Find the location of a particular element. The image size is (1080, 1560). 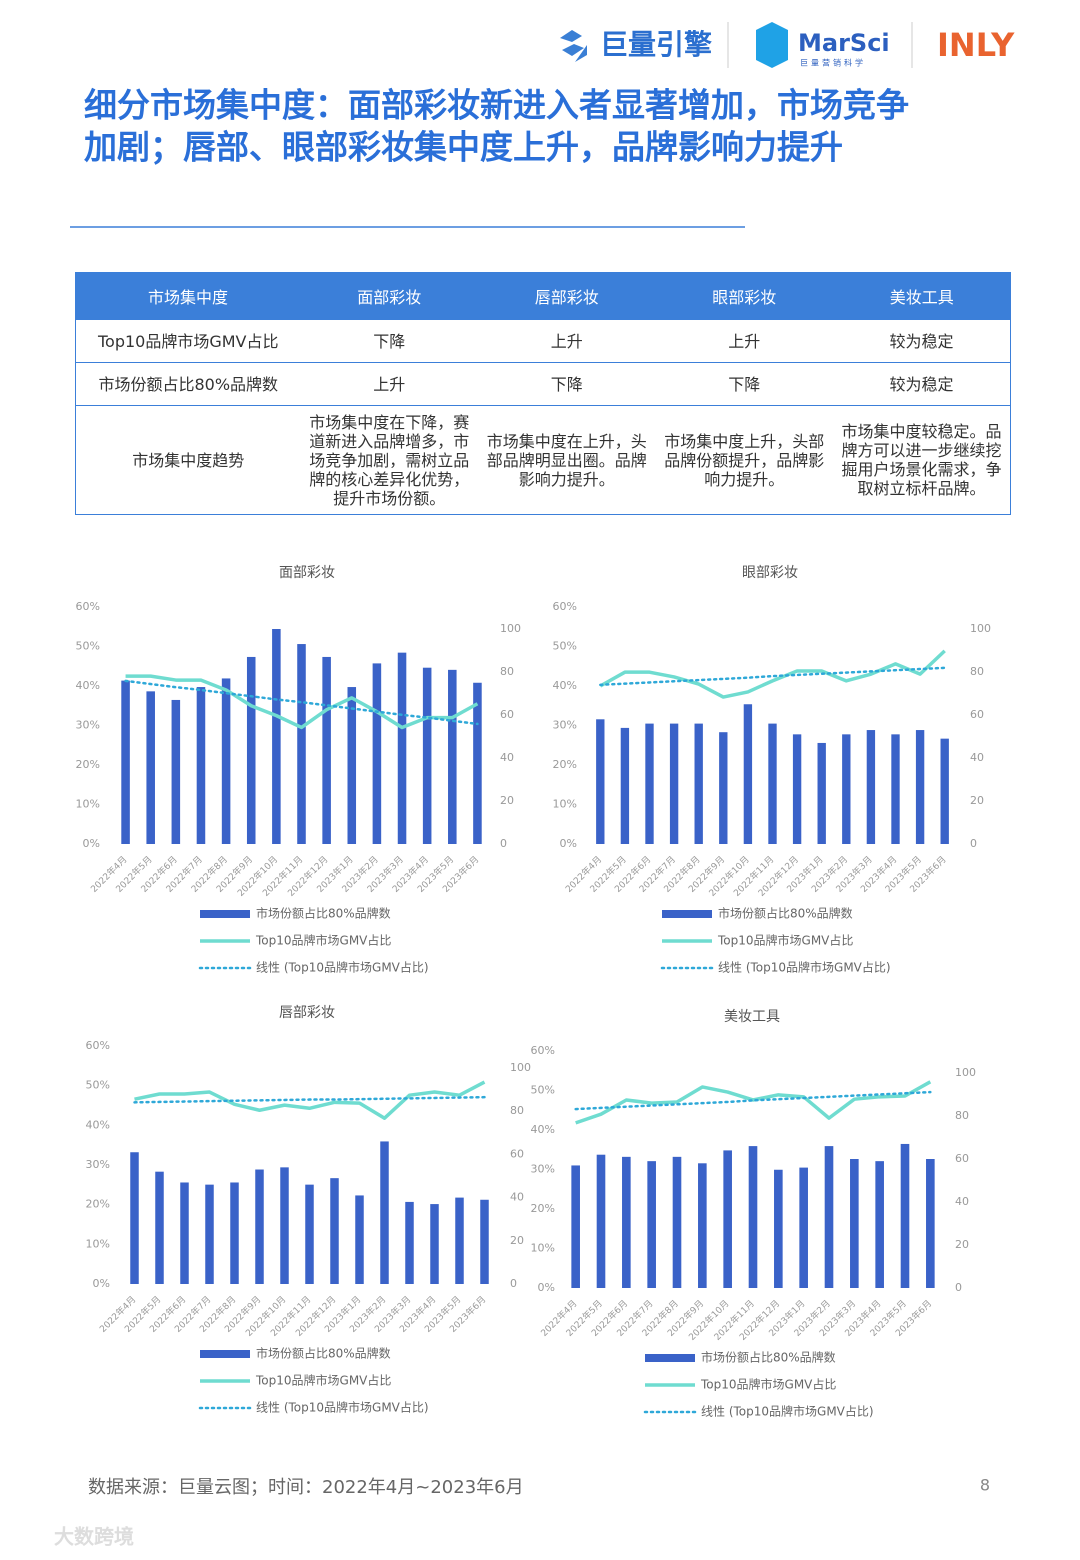

chart-title: 眼部彩妆 is located at coordinates (770, 573).